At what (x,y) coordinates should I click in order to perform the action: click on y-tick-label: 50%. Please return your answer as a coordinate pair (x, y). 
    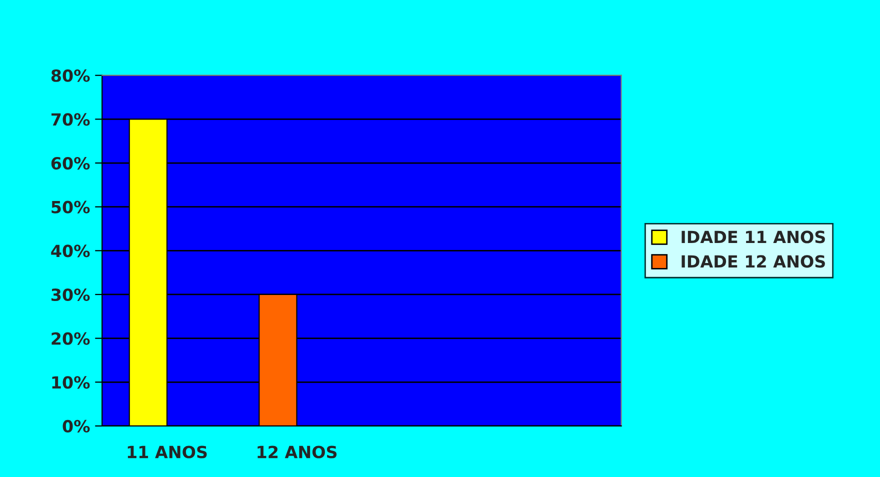
    Looking at the image, I should click on (71, 207).